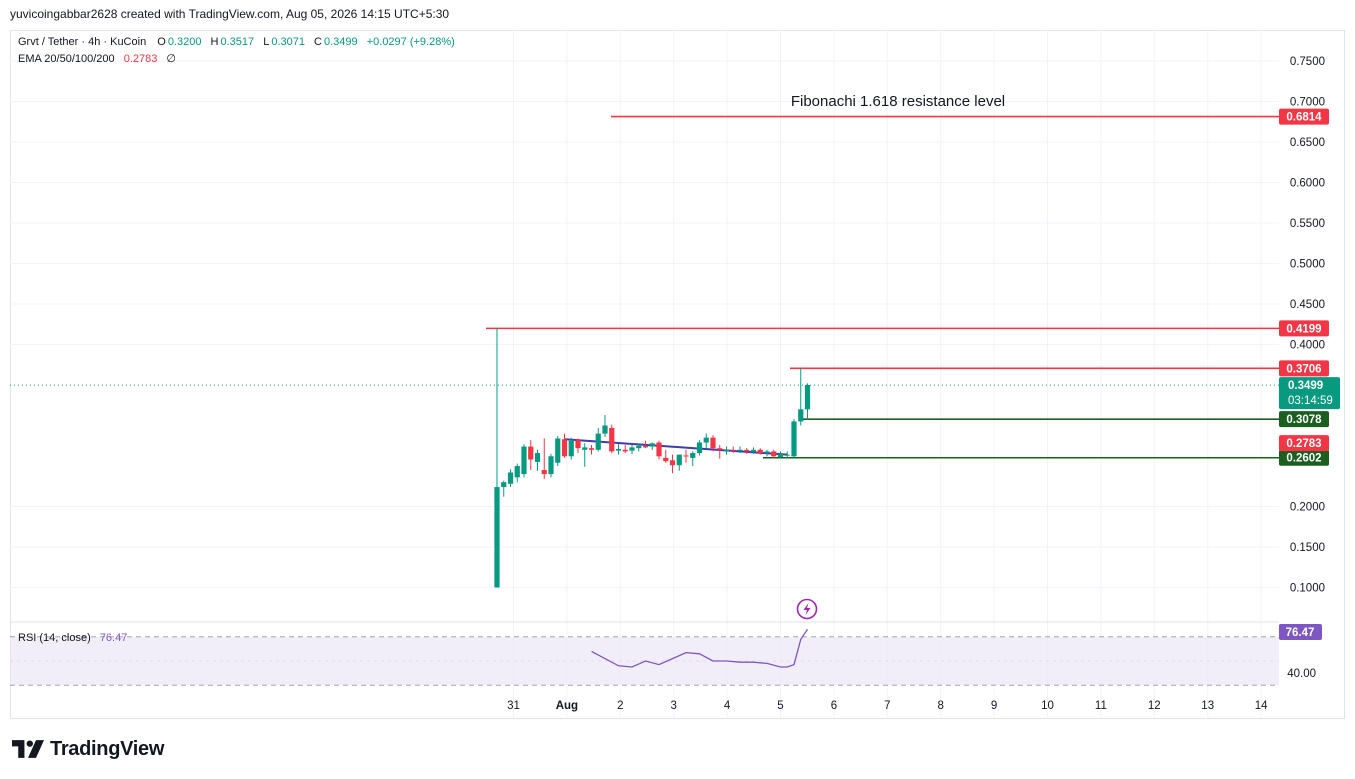 This screenshot has height=779, width=1355. I want to click on high-value: 0.3517, so click(237, 42).